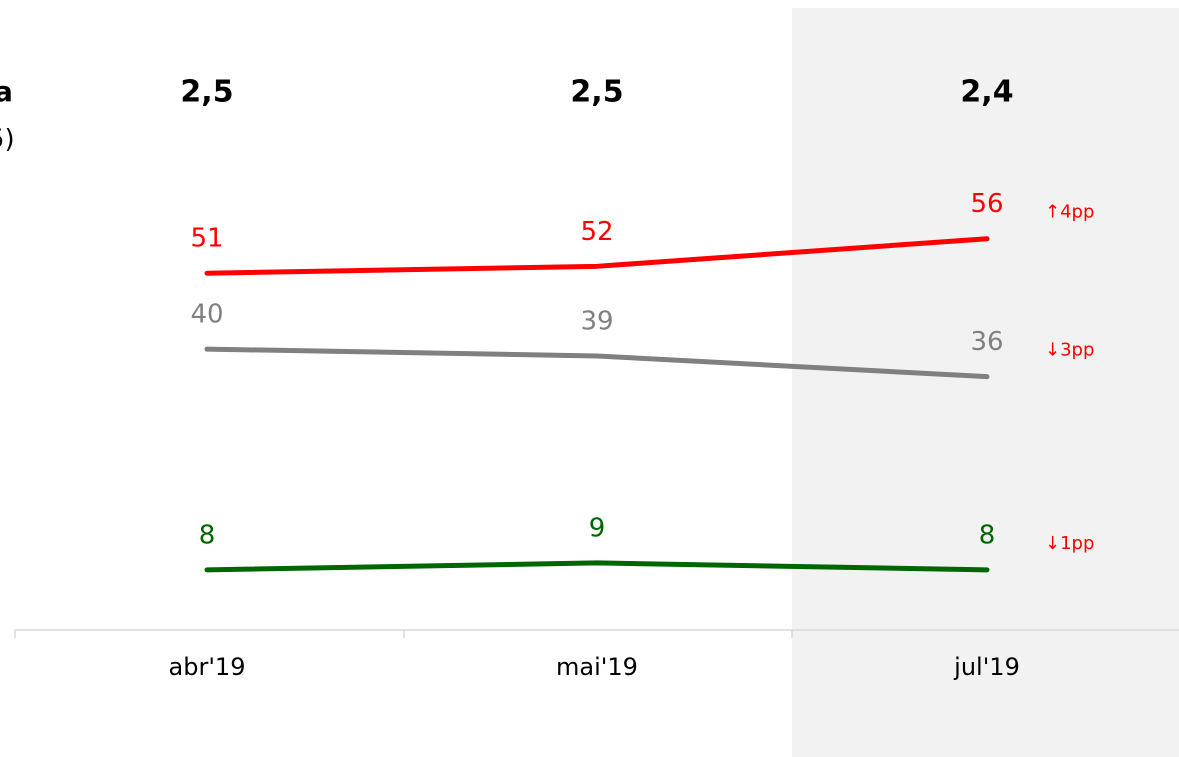  What do you see at coordinates (597, 528) in the screenshot?
I see `data-label: 9` at bounding box center [597, 528].